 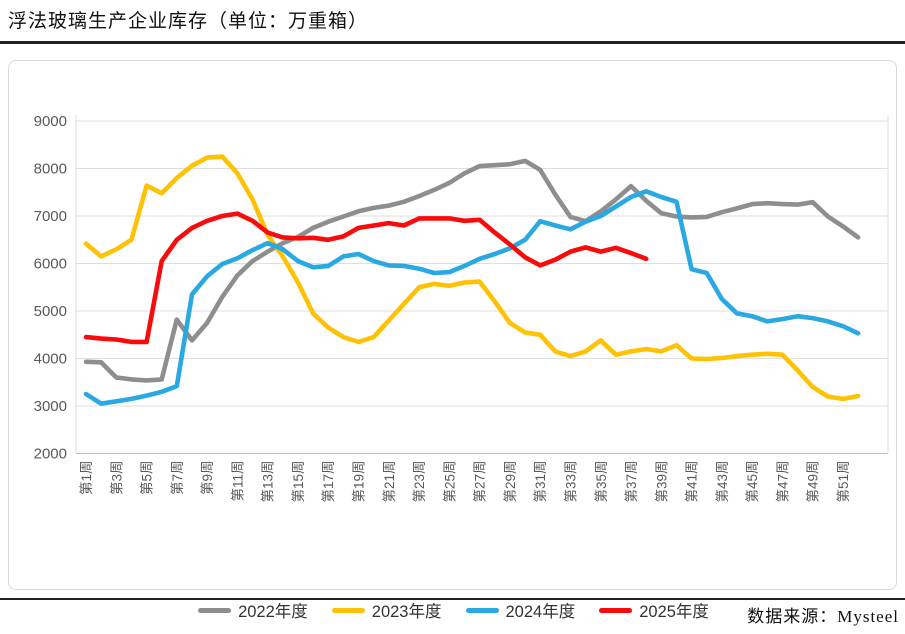 I want to click on chart-title: 浮法玻璃生产企业库存（单位：万重箱）, so click(x=188, y=21).